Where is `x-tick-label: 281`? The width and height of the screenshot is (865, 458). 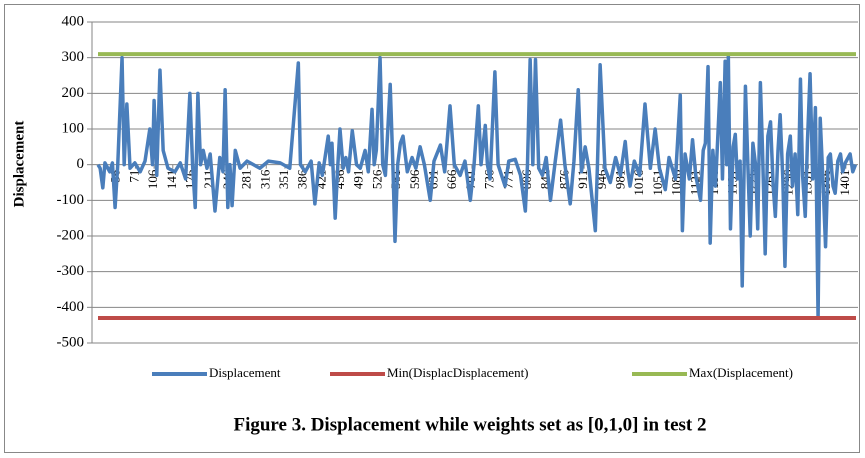 x-tick-label: 281 is located at coordinates (246, 180).